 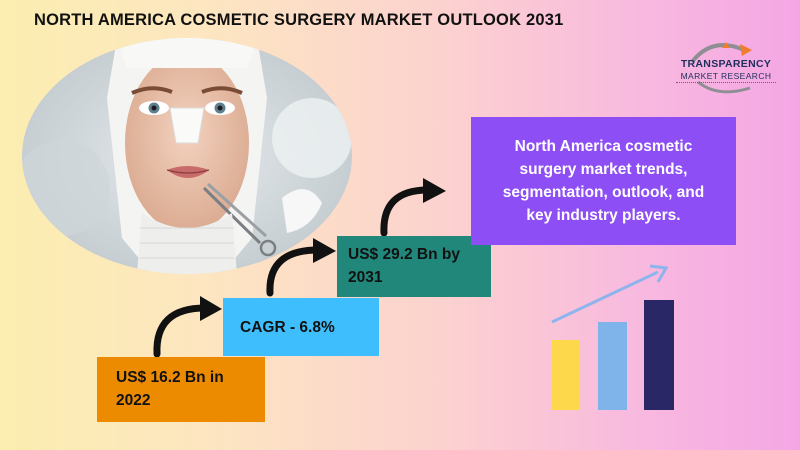 I want to click on trend-arrow, so click(x=605, y=297).